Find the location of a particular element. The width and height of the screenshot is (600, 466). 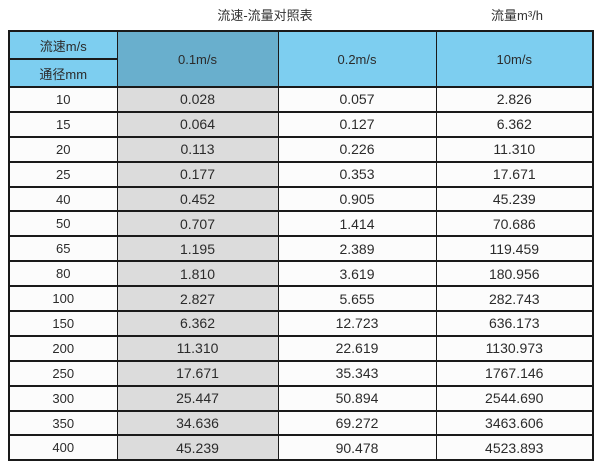

value-cell: 0.028 is located at coordinates (197, 99).